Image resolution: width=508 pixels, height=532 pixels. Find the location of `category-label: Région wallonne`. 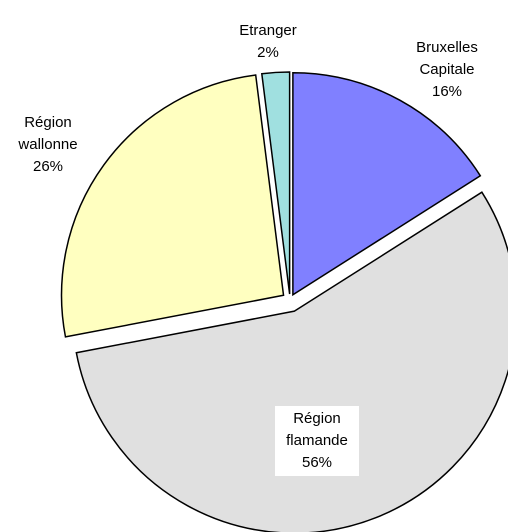

category-label: Région wallonne is located at coordinates (48, 133).